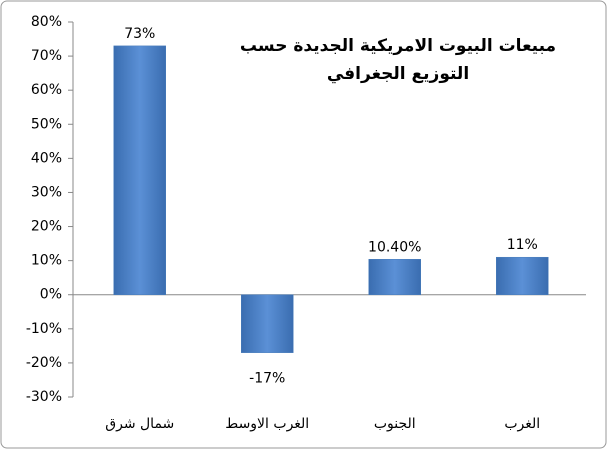  Describe the element at coordinates (51, 295) in the screenshot. I see `y-tick-label: 0%` at that location.